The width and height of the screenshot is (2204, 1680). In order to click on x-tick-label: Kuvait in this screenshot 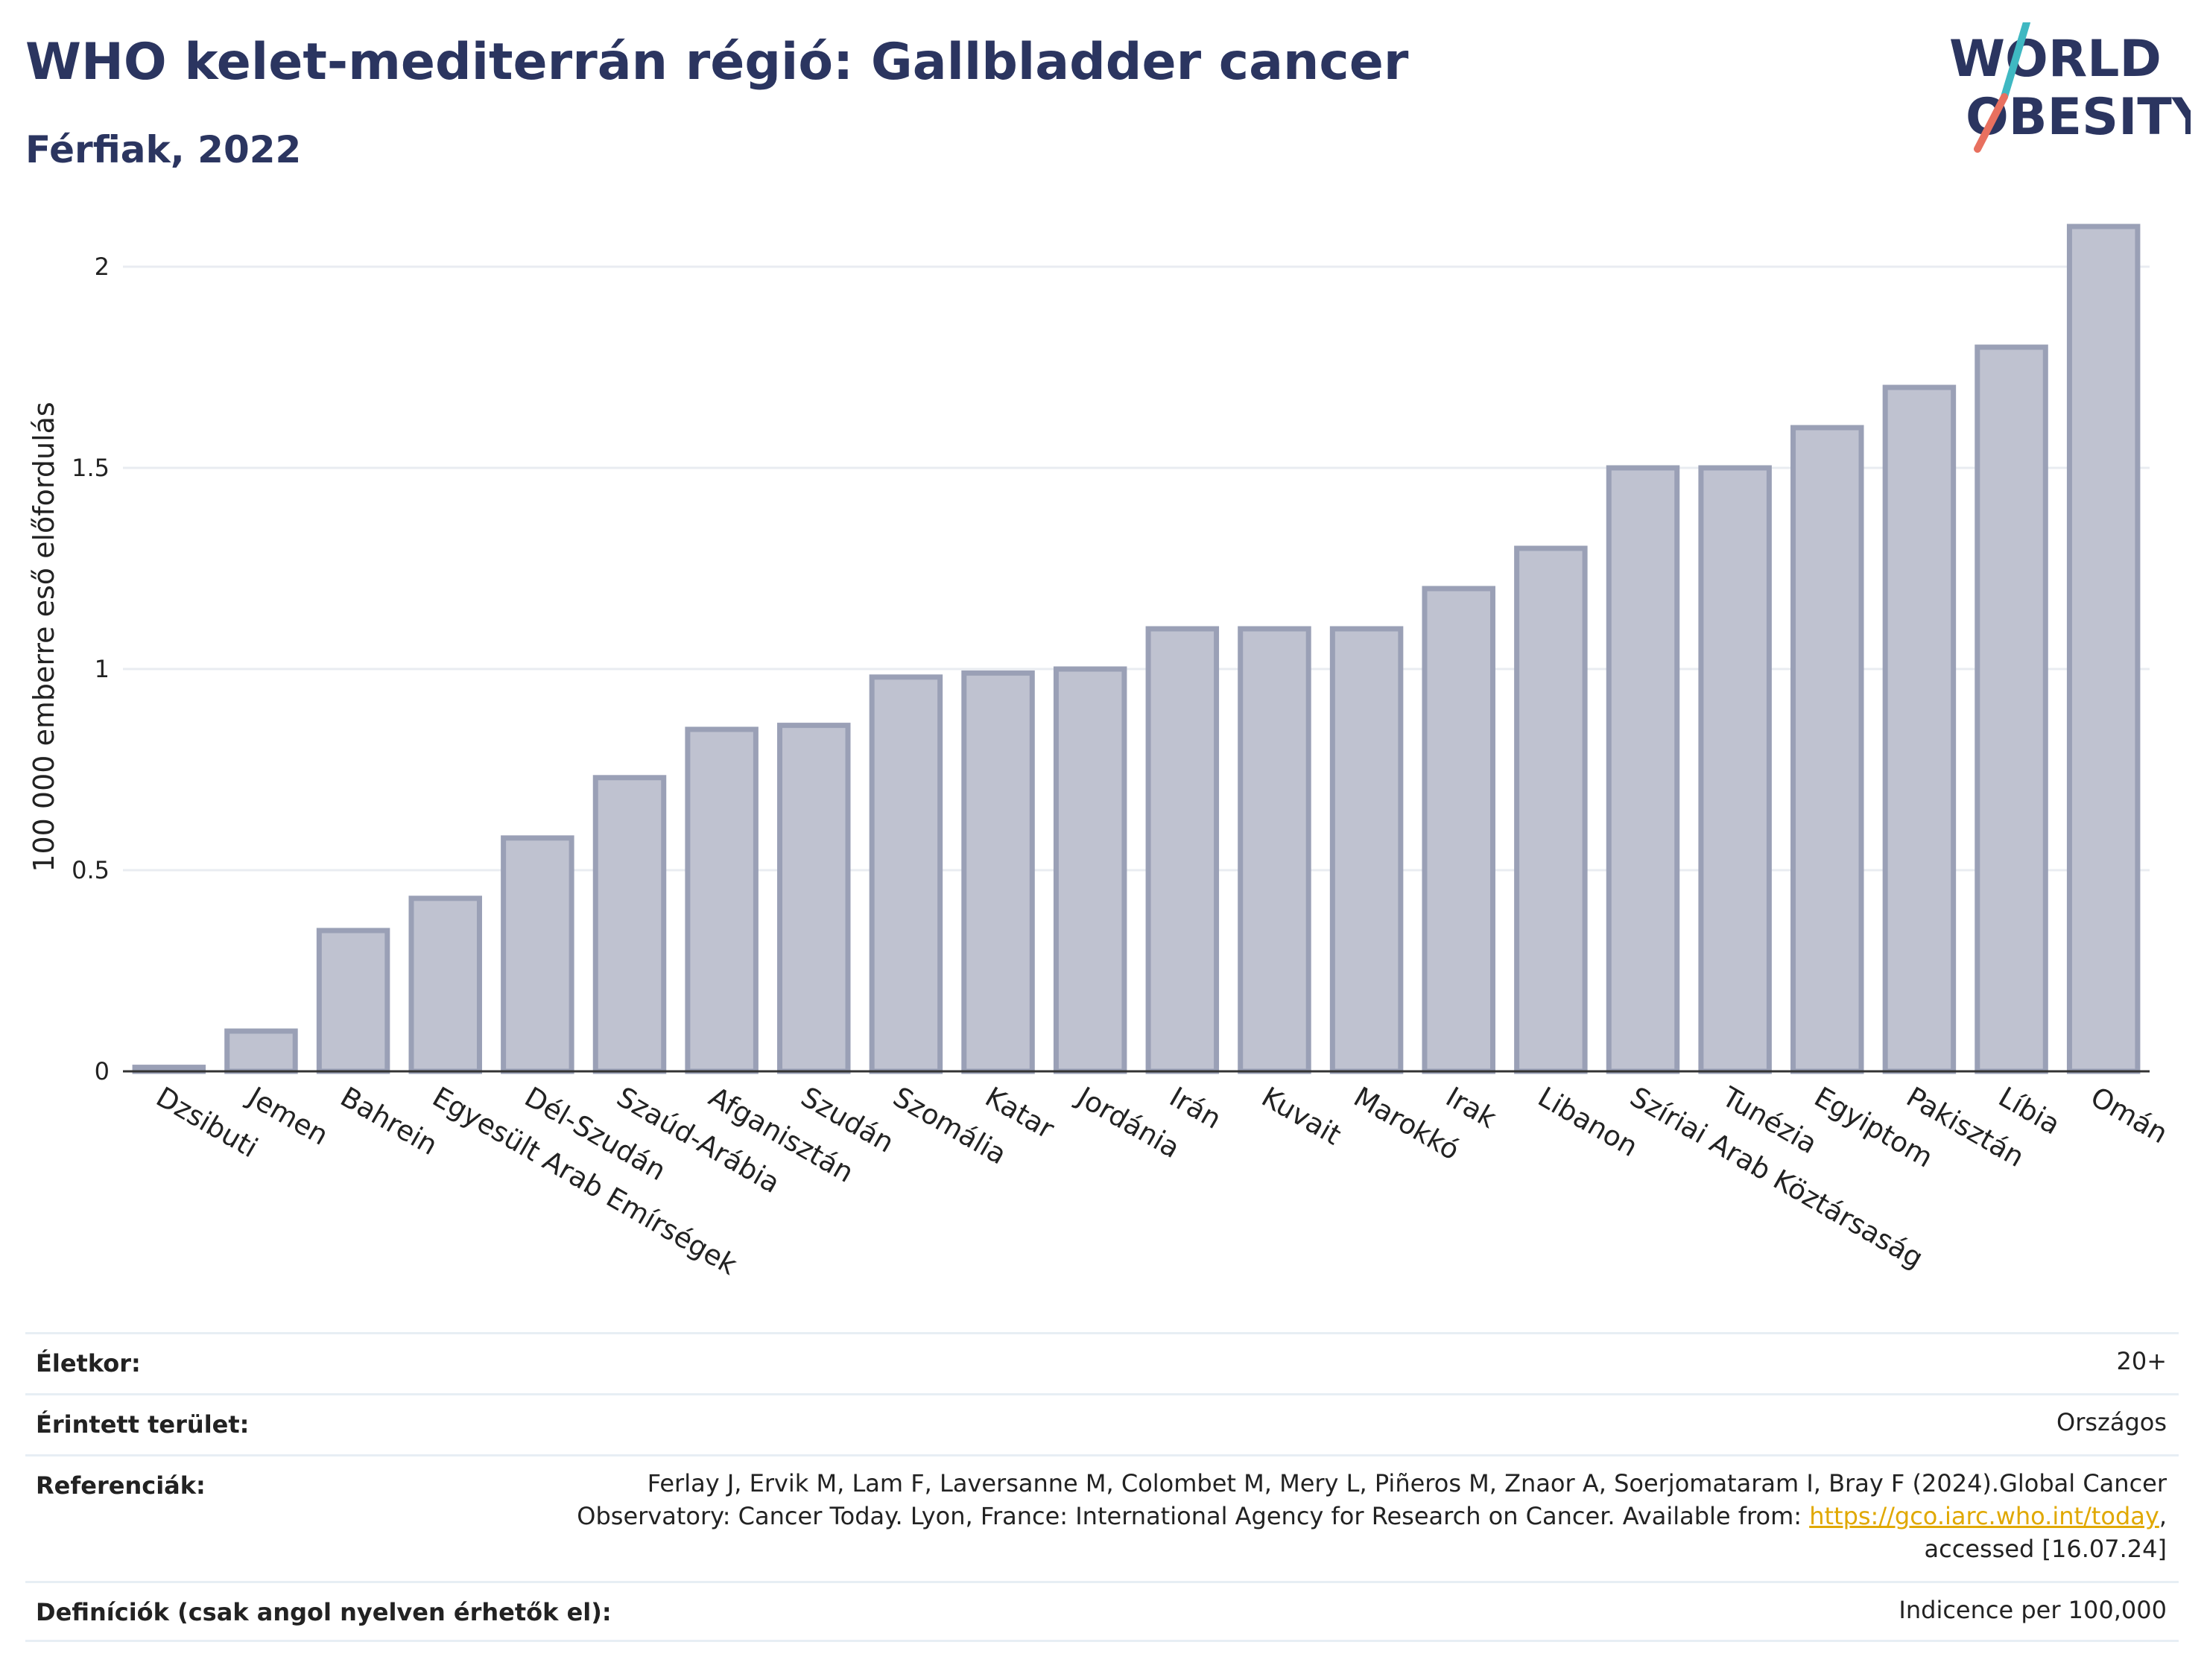, I will do `click(1301, 1116)`.